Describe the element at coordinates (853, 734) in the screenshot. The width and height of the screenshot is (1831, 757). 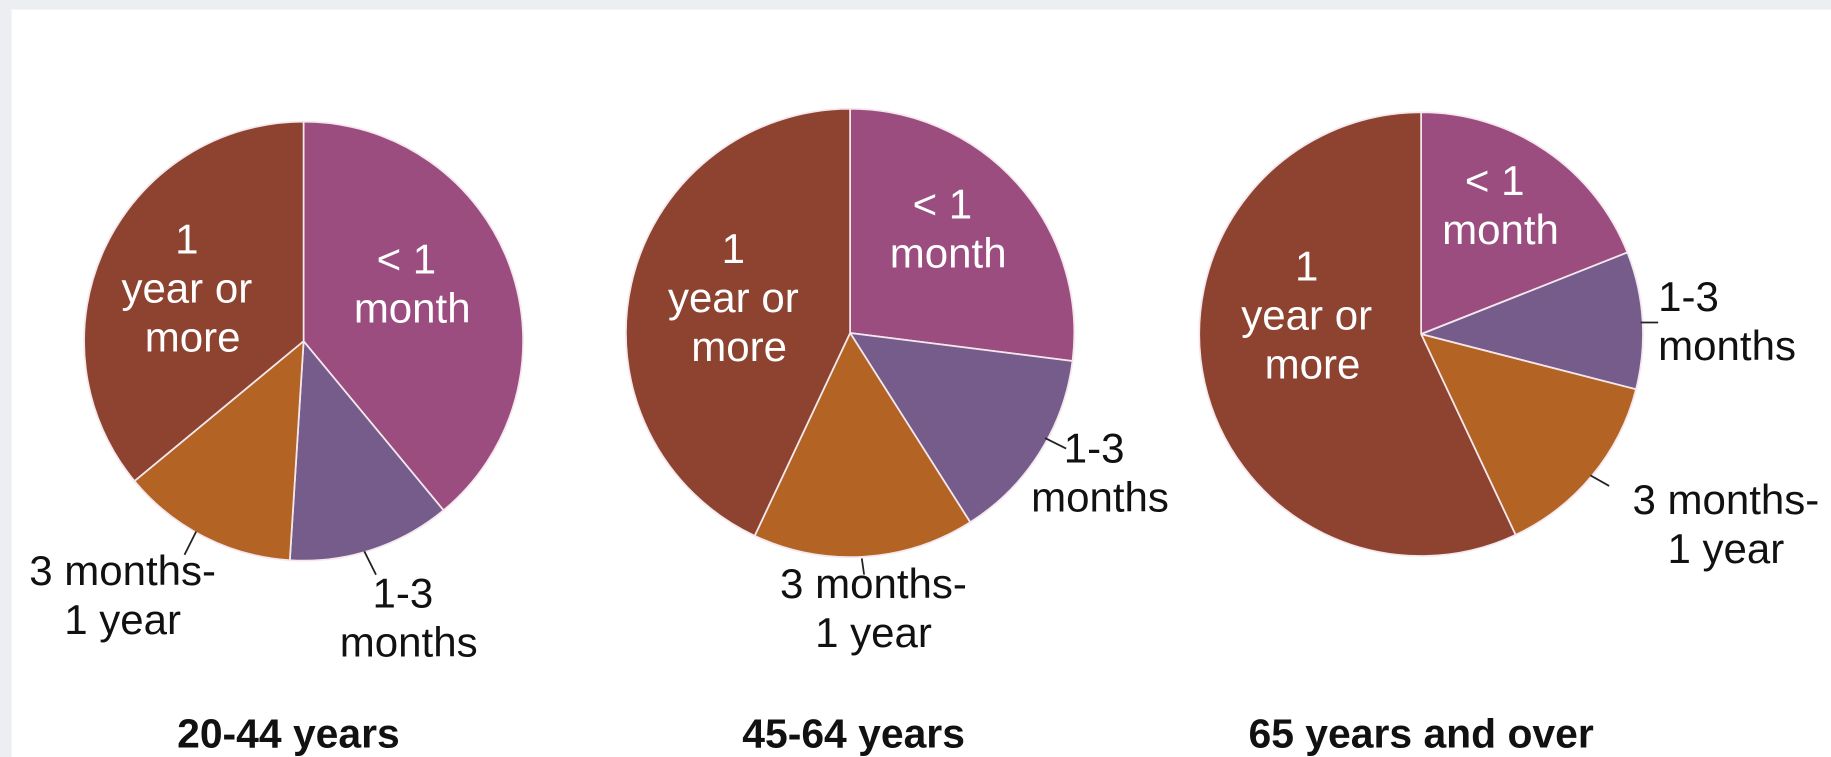
I see `pie-title: 45-64 years` at that location.